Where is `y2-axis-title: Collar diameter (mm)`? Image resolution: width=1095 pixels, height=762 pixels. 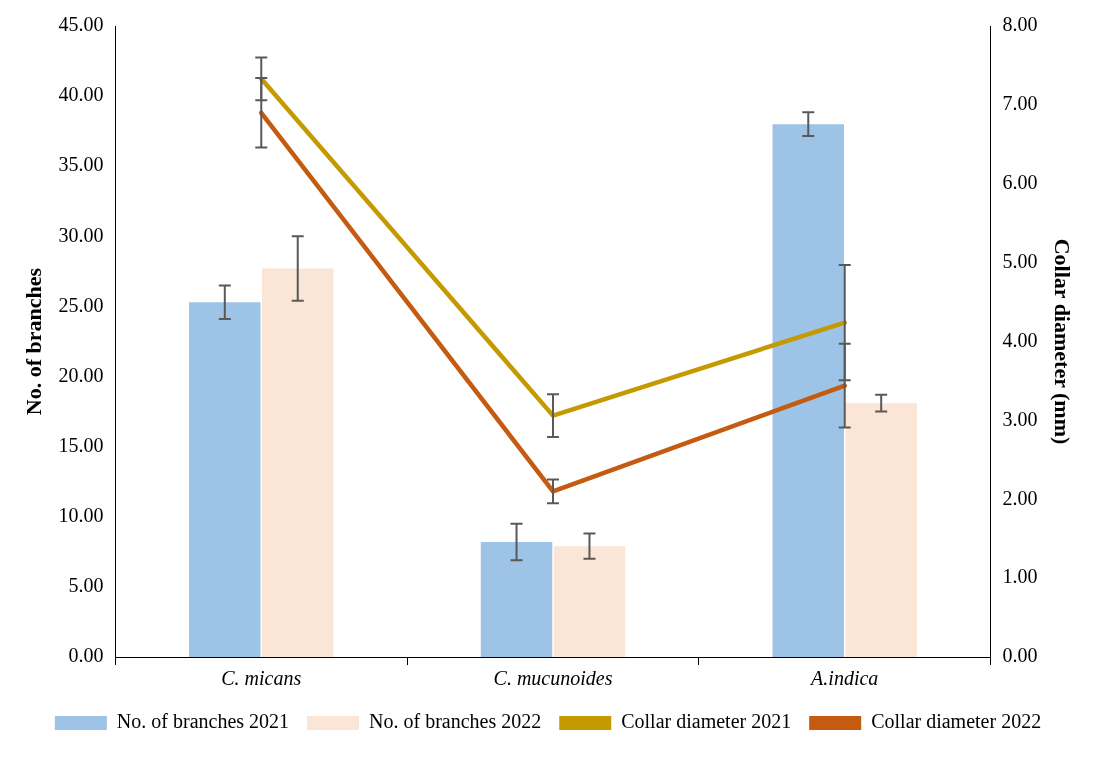
y2-axis-title: Collar diameter (mm) is located at coordinates (1063, 341).